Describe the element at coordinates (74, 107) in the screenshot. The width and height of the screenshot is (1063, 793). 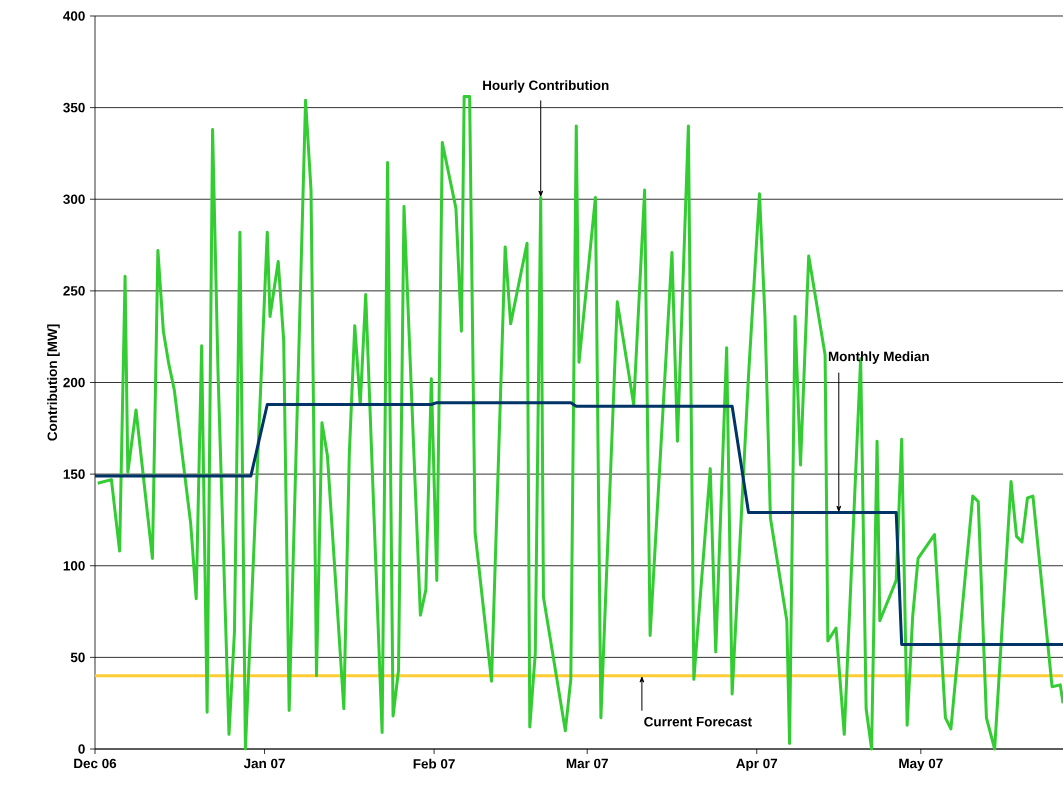
I see `y-tick-label: 350` at that location.